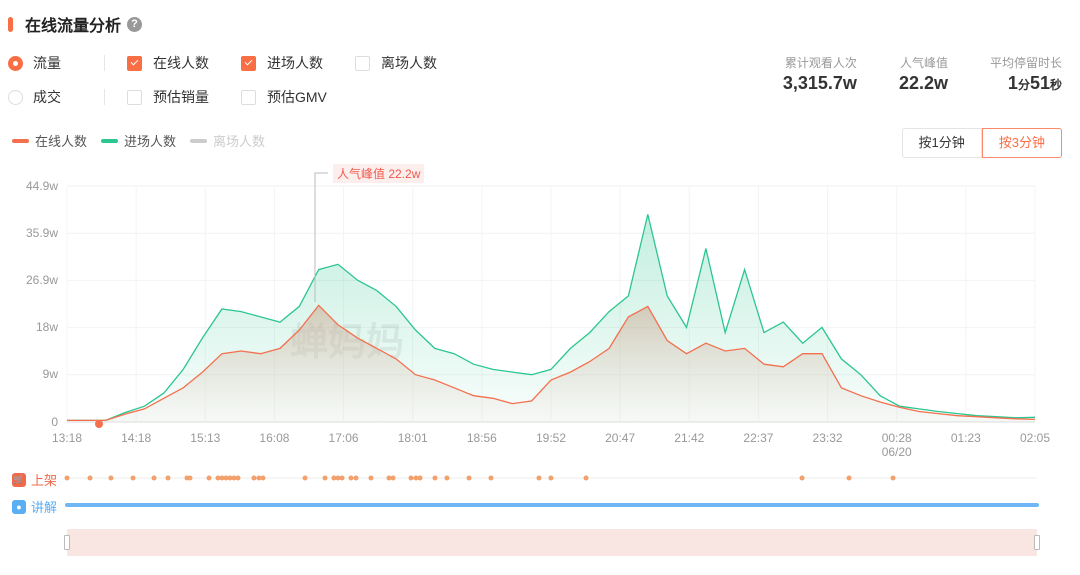 This screenshot has height=575, width=1080. I want to click on x-tick: 23:32, so click(827, 438).